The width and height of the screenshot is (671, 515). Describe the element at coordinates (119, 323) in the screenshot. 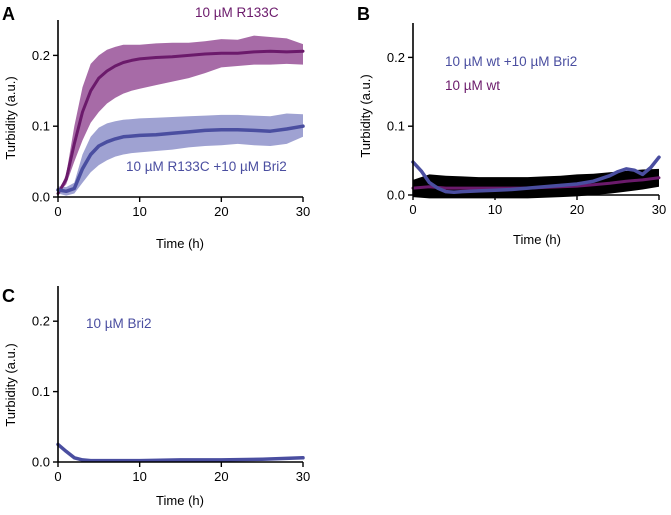

I see `legend-bri2: 10 µM Bri2` at that location.